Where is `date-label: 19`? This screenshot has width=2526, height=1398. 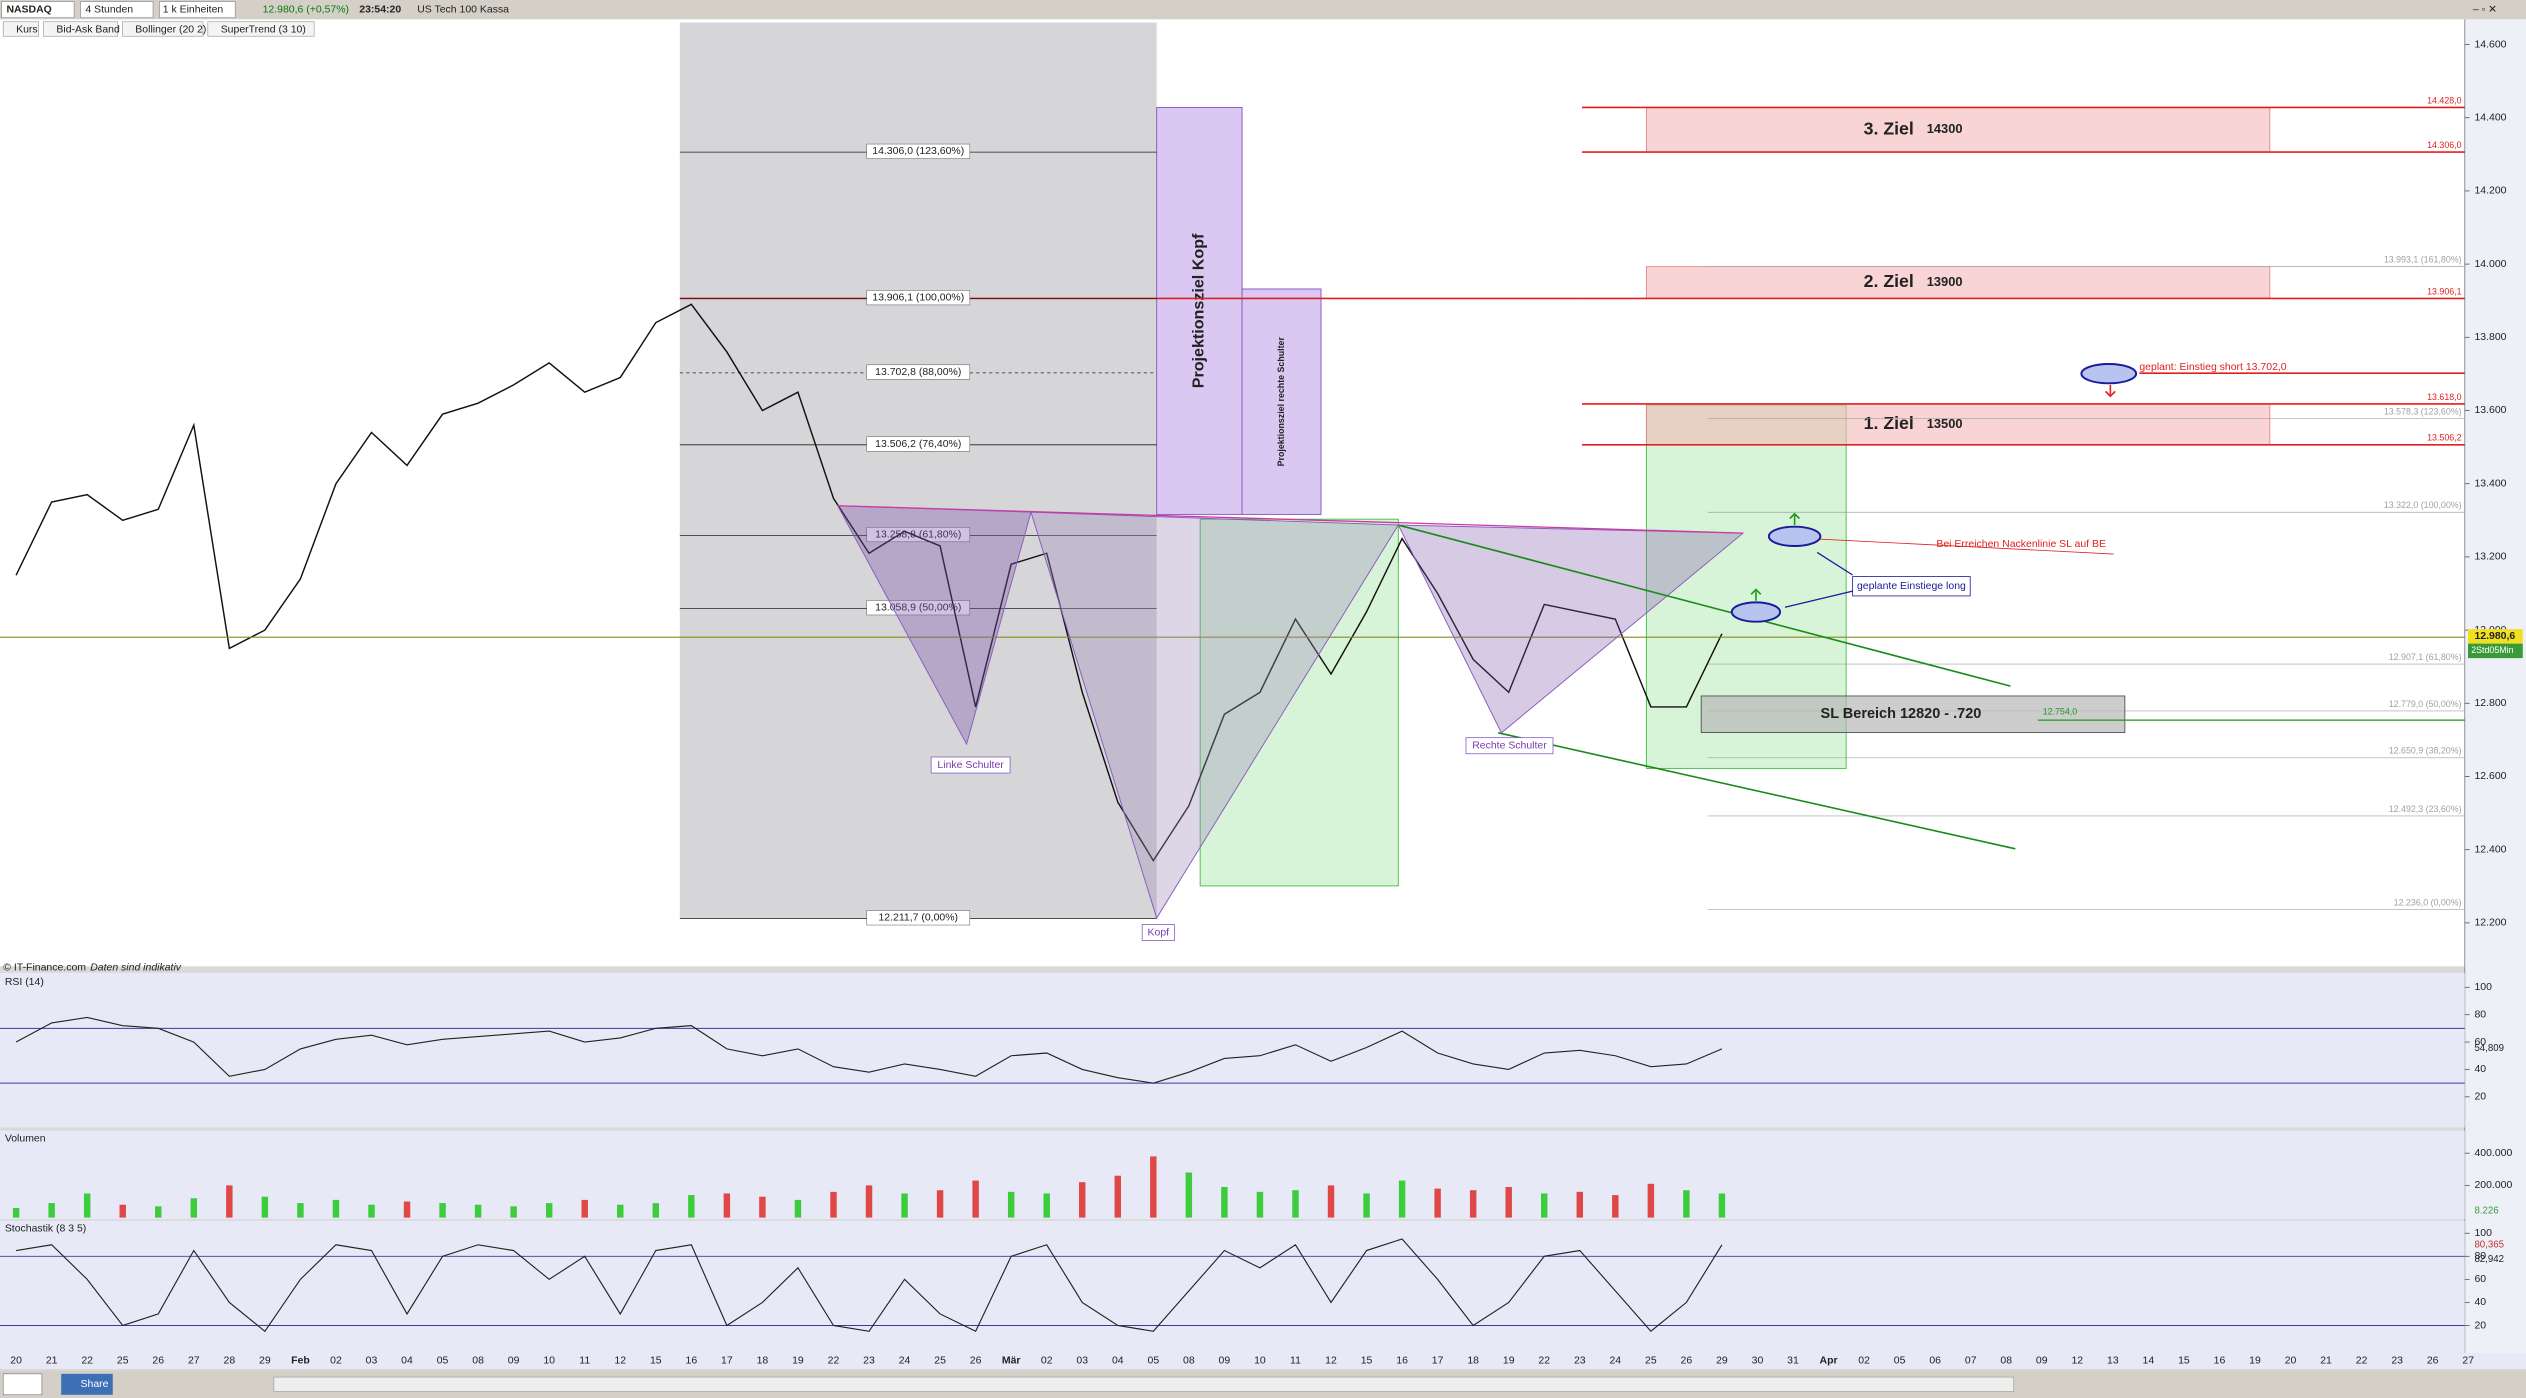 date-label: 19 is located at coordinates (2255, 1361).